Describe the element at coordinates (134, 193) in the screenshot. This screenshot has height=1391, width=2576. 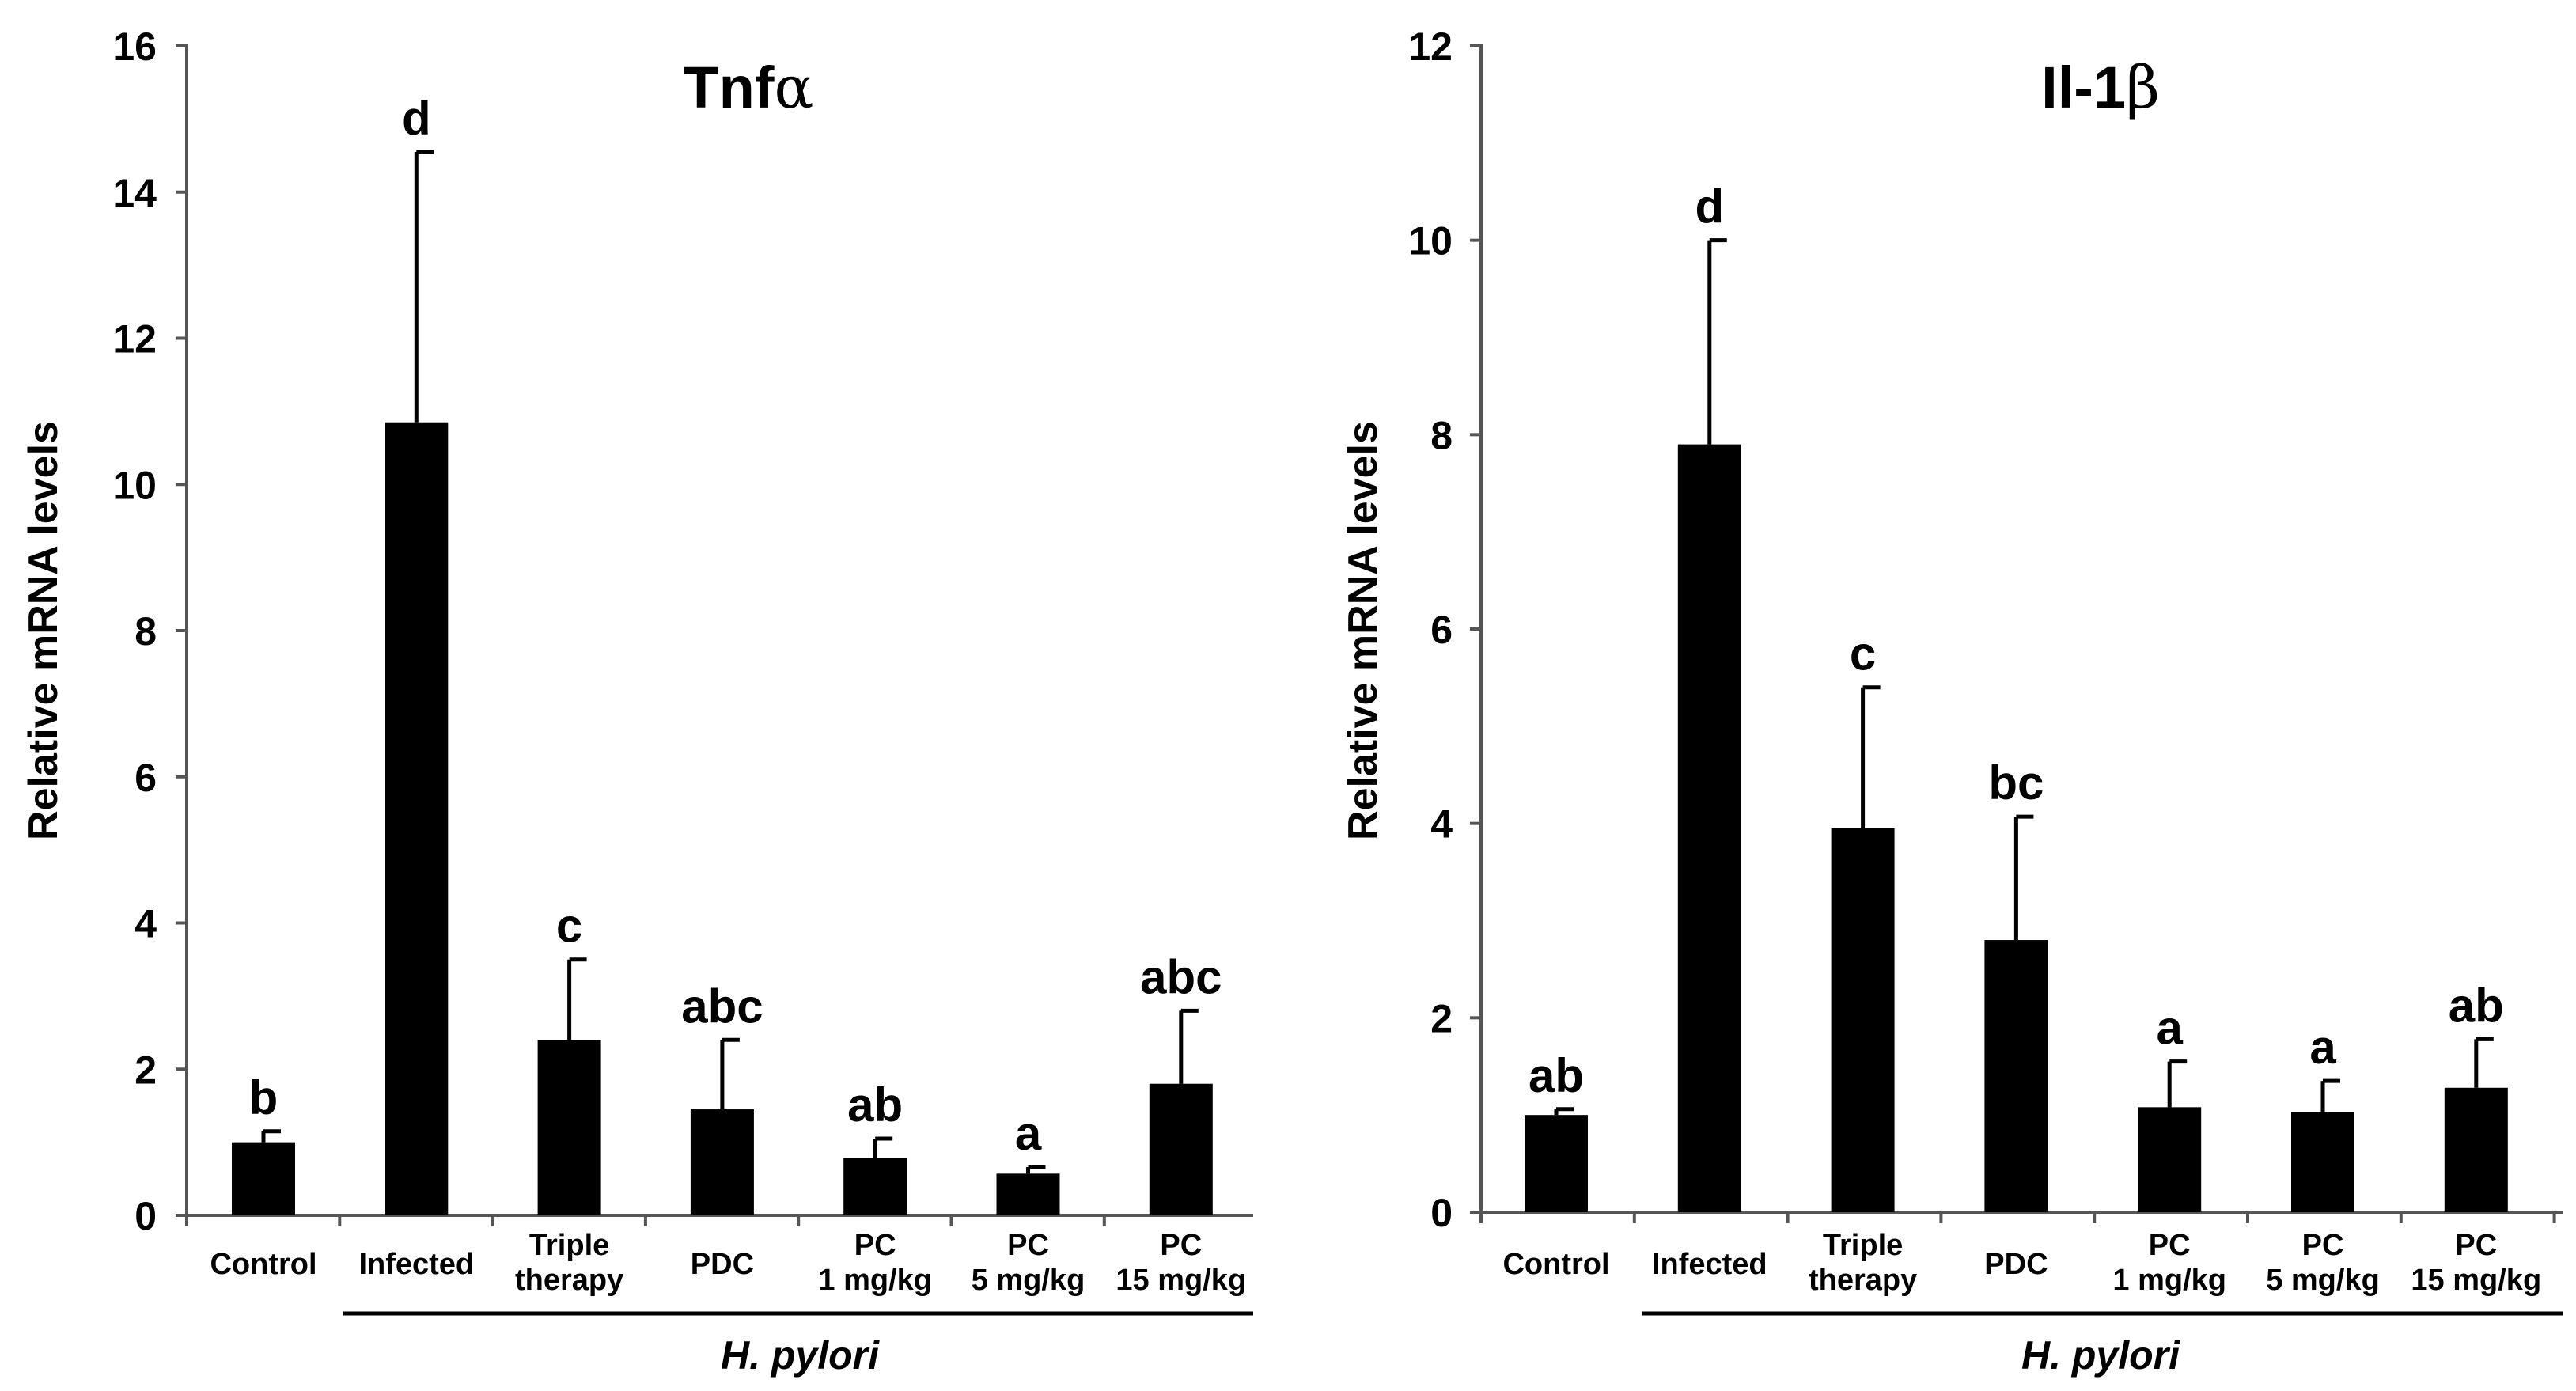
I see `y-tick-label: 14` at that location.